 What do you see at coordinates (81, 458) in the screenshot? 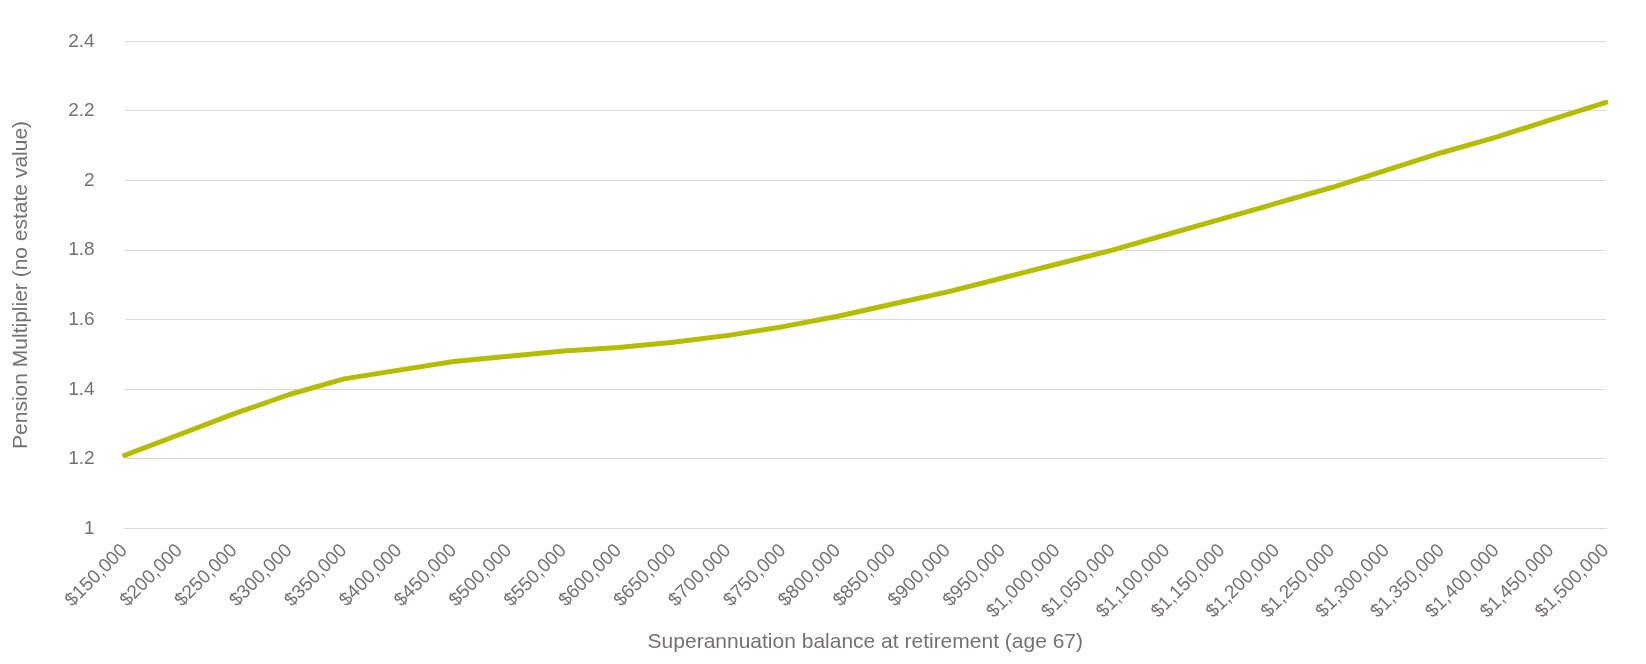
I see `y-tick-label: 1.2` at bounding box center [81, 458].